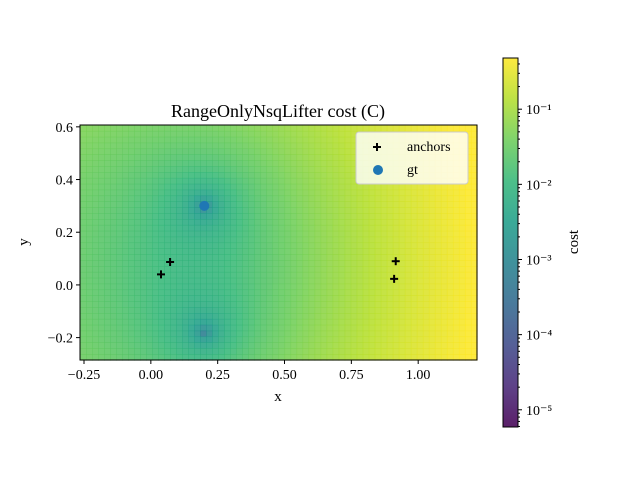  I want to click on y-axis-label: y, so click(24, 242).